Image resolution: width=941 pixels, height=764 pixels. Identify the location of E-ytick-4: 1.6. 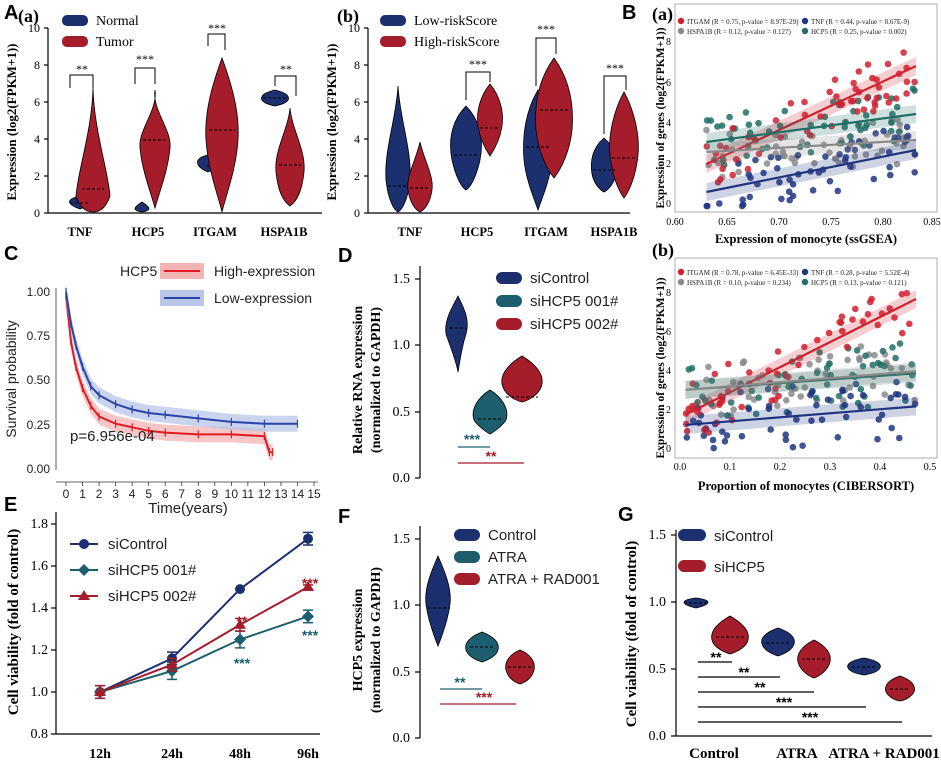
(40, 566).